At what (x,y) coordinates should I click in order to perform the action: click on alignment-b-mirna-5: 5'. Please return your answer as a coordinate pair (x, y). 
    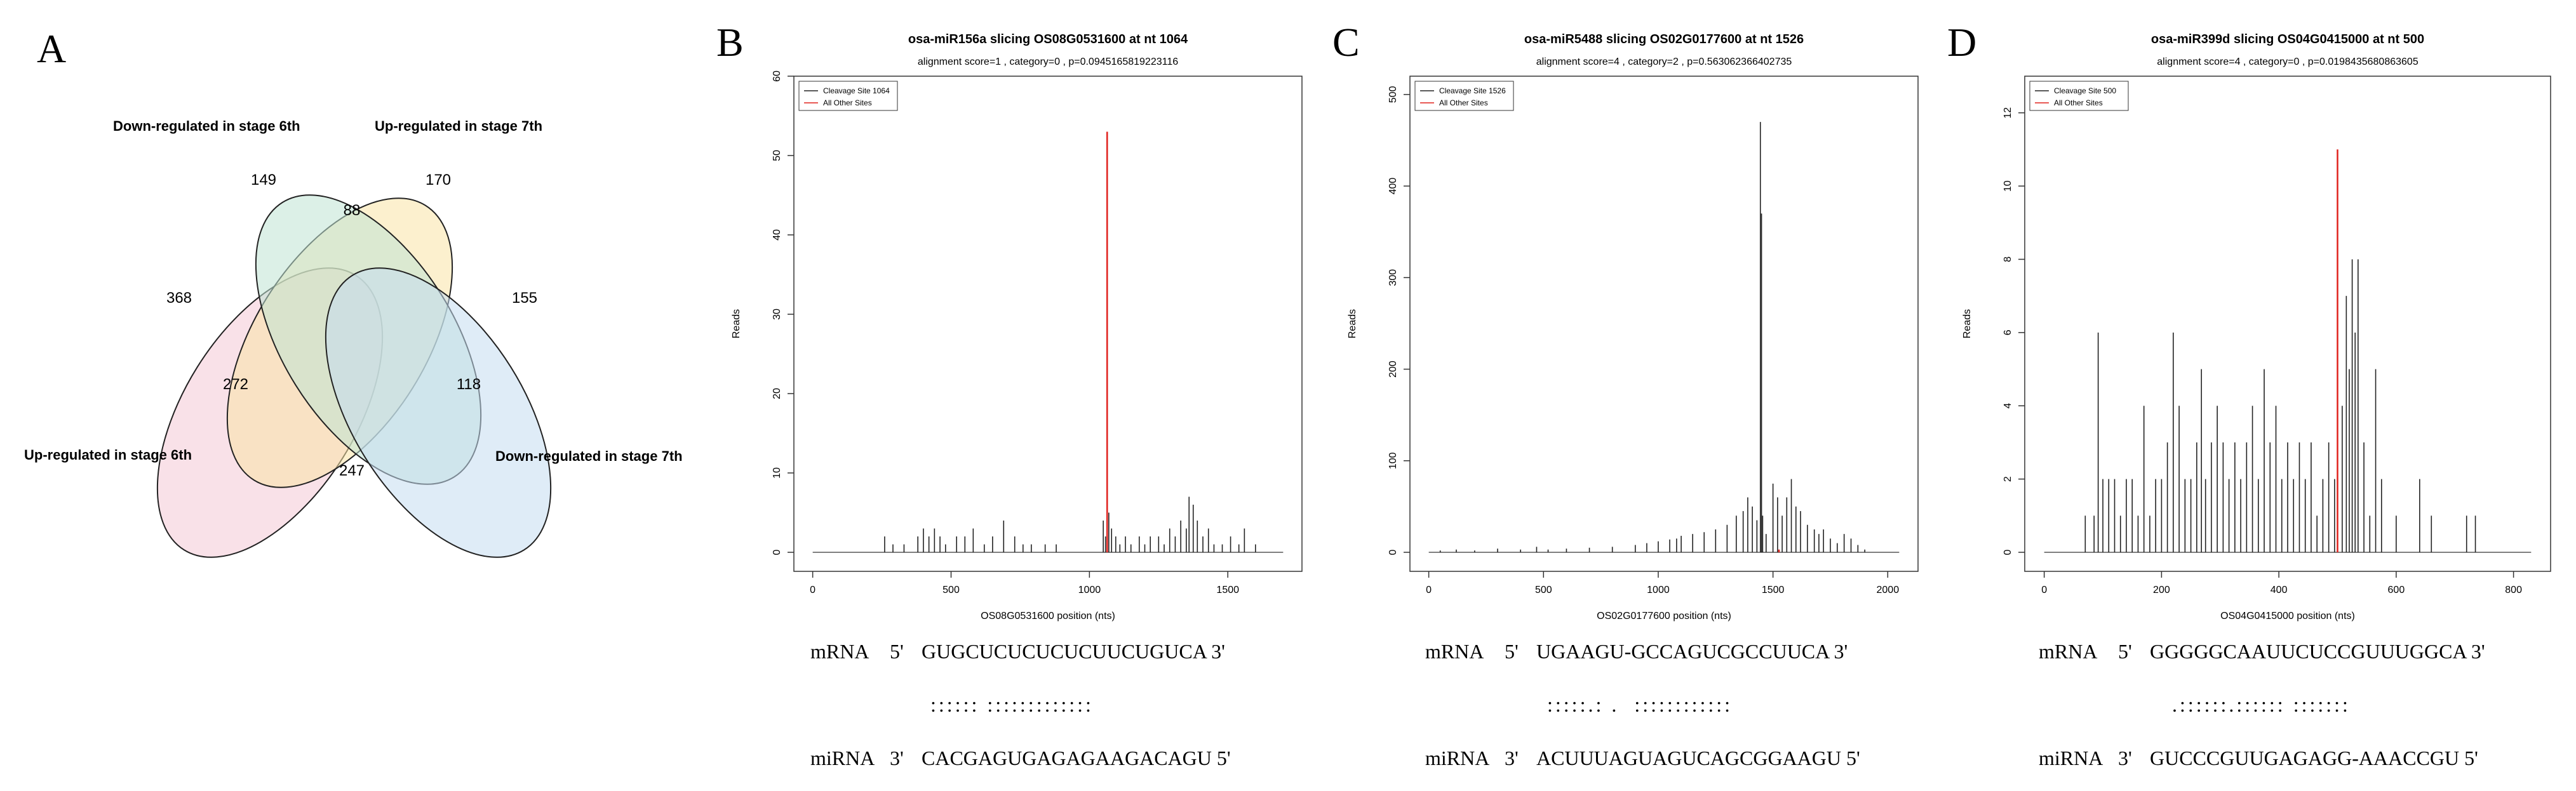
    Looking at the image, I should click on (1223, 758).